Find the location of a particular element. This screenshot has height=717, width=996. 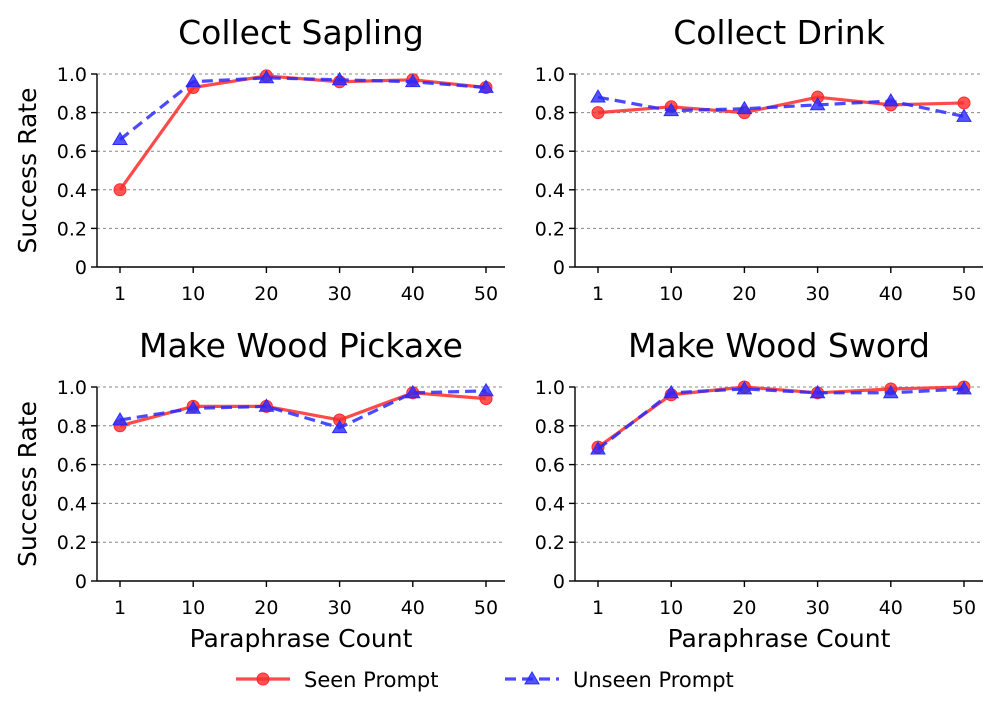

legend-label: Unseen Prompt is located at coordinates (653, 680).